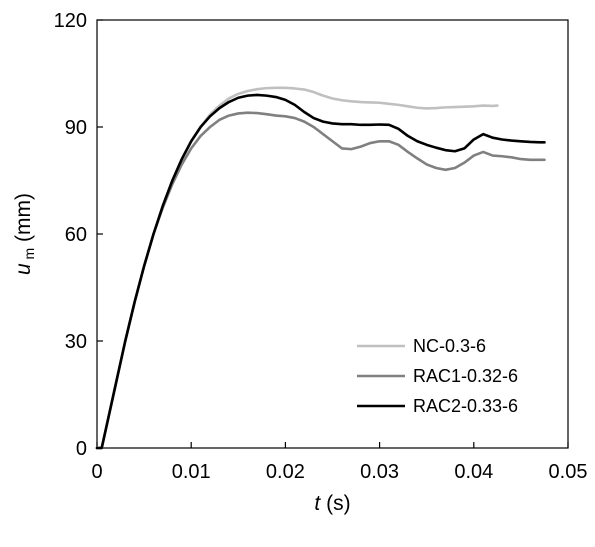 The width and height of the screenshot is (595, 547). What do you see at coordinates (465, 406) in the screenshot?
I see `legend-label-3: RAC2-0.33-6` at bounding box center [465, 406].